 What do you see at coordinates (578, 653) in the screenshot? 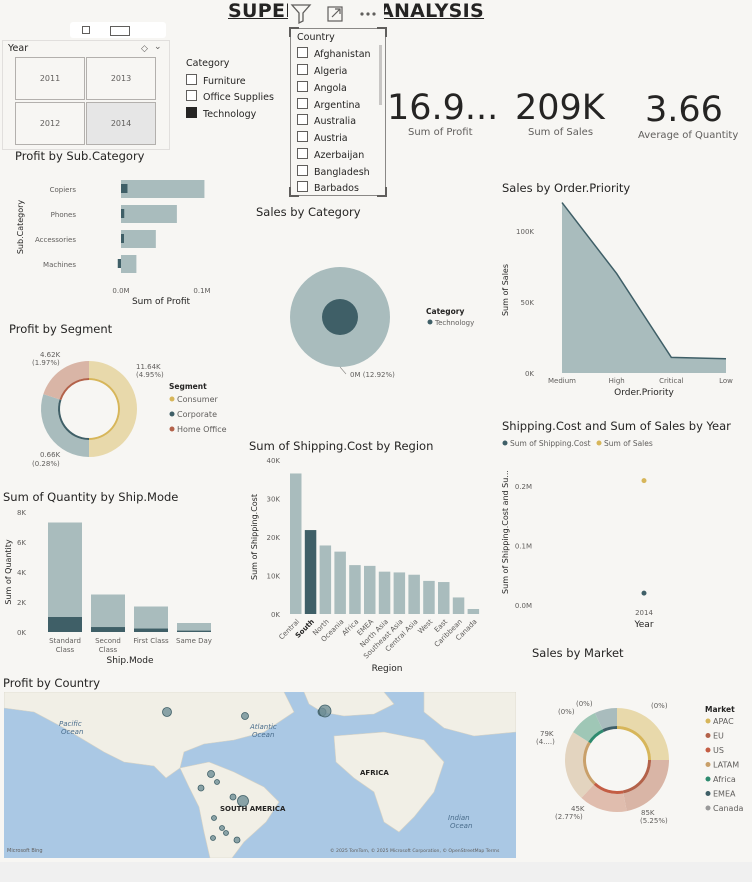
I see `visual-title-sales-market: Sales by Market` at bounding box center [578, 653].